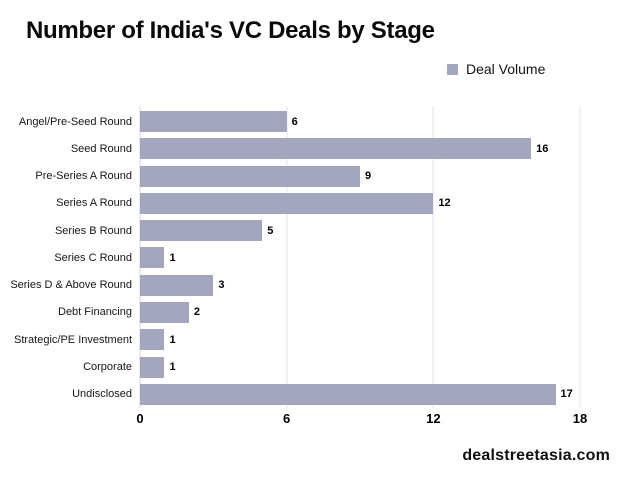 The width and height of the screenshot is (640, 480). What do you see at coordinates (93, 230) in the screenshot?
I see `category-label: Series B Round` at bounding box center [93, 230].